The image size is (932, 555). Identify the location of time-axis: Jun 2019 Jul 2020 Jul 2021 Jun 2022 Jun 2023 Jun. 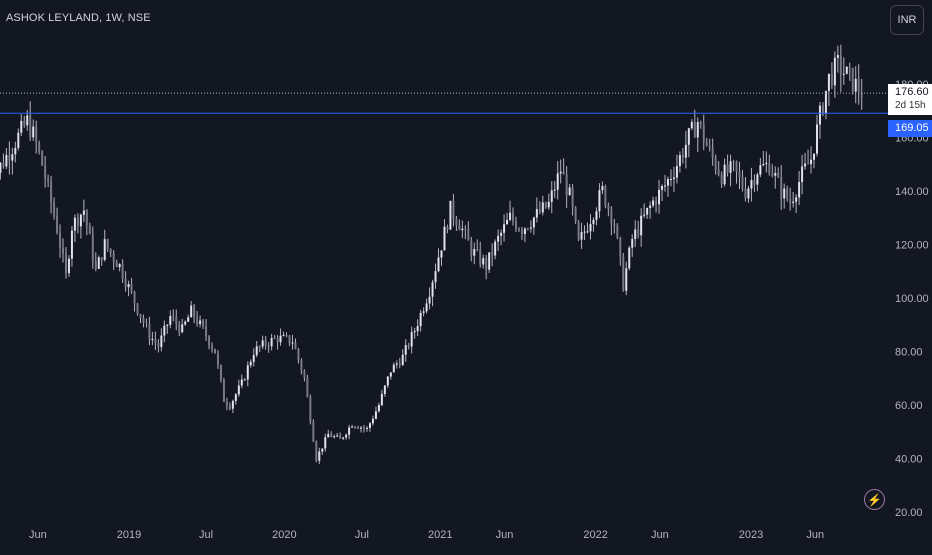
(426, 535).